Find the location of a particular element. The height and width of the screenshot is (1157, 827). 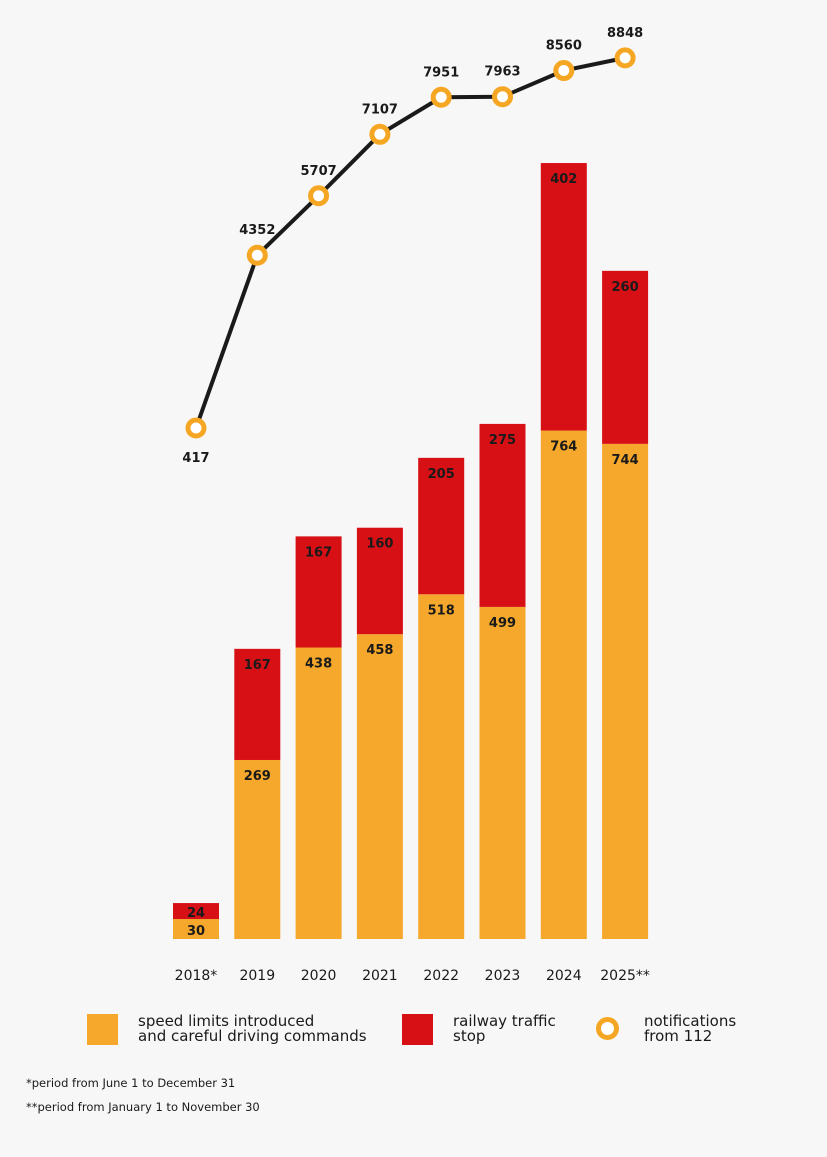

x-tick-label: 2021 is located at coordinates (380, 976).